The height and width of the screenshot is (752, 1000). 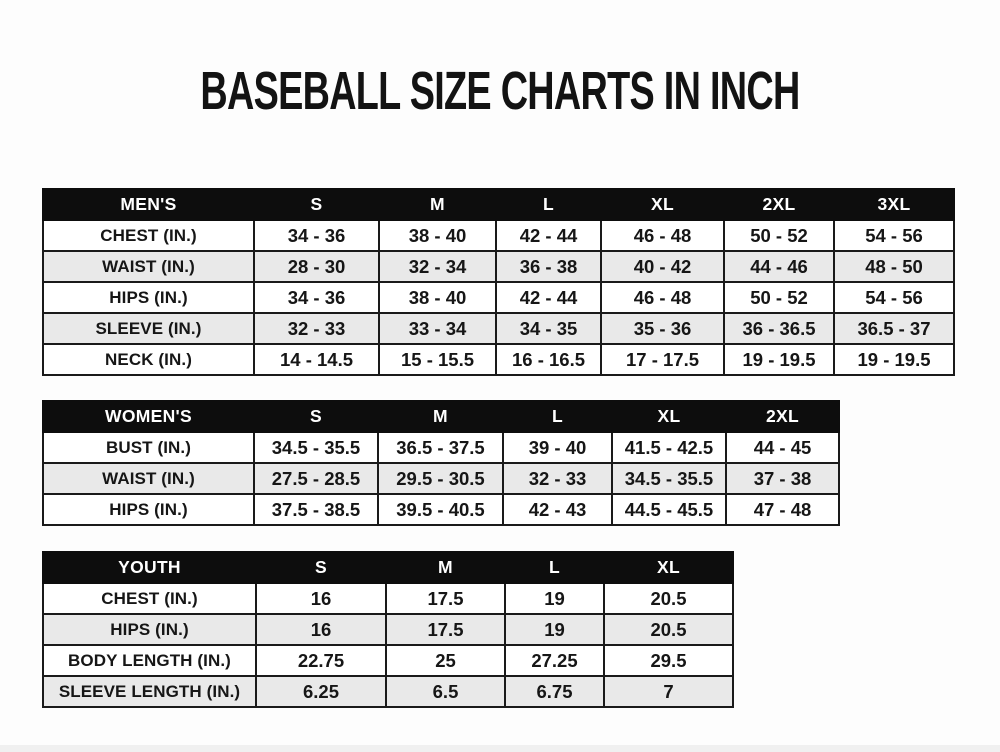 I want to click on size-value-cell: 29.5 - 30.5, so click(x=440, y=478).